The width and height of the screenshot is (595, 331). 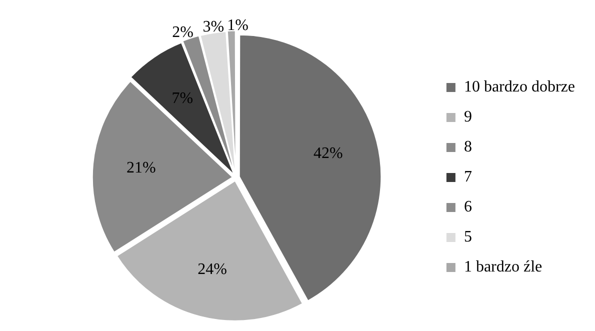 What do you see at coordinates (468, 117) in the screenshot?
I see `legend-label: 9` at bounding box center [468, 117].